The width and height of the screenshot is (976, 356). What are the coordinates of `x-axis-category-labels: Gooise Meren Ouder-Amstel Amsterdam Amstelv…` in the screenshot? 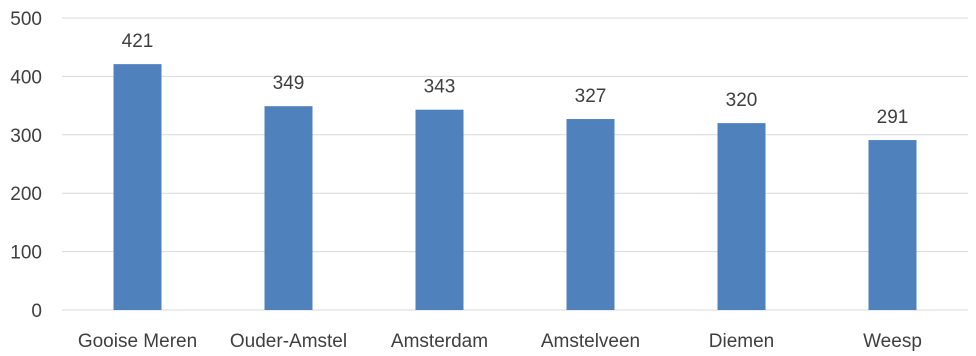 It's located at (500, 341).